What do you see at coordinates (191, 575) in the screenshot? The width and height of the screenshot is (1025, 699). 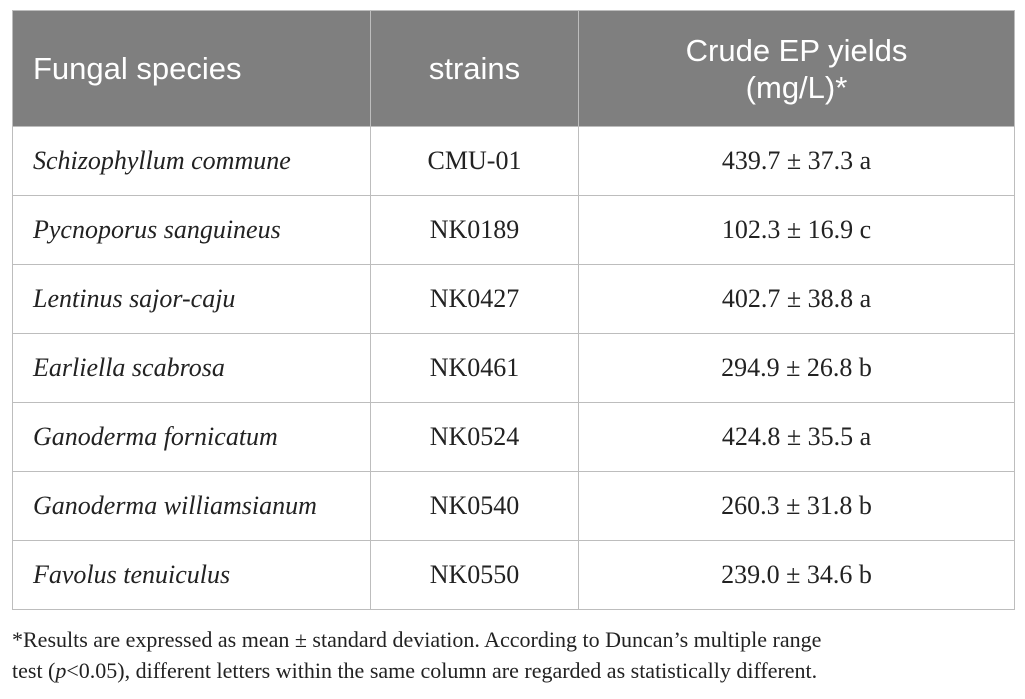 I see `species-cell: Favolus tenuiculus` at bounding box center [191, 575].